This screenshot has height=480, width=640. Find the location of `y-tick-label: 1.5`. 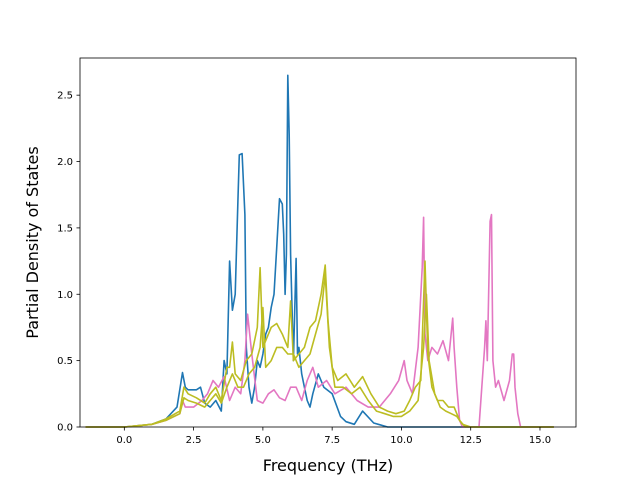

y-tick-label: 1.5 is located at coordinates (65, 228).